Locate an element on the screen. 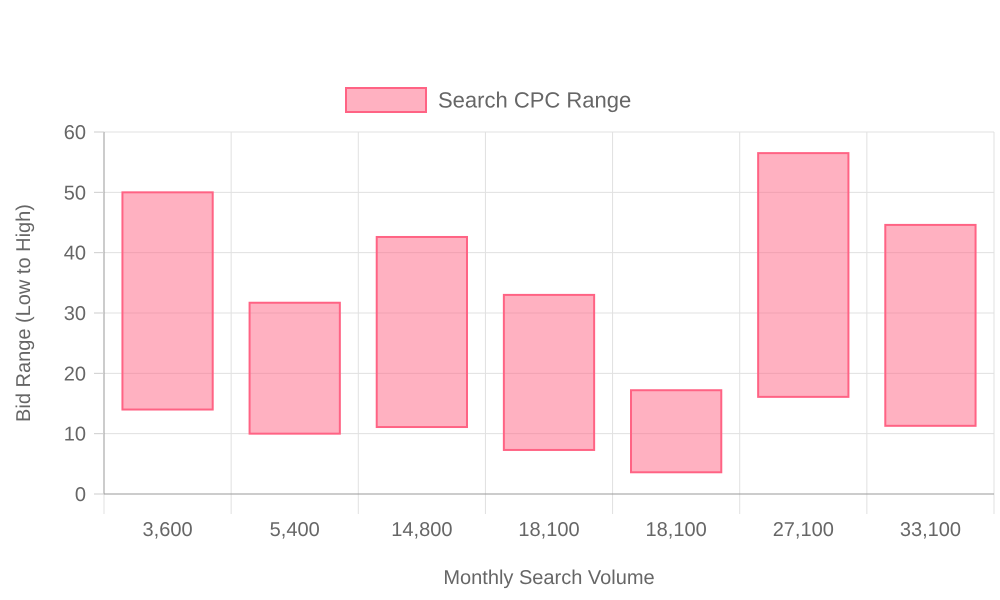  x-axis-title: Monthly Search Volume is located at coordinates (549, 578).